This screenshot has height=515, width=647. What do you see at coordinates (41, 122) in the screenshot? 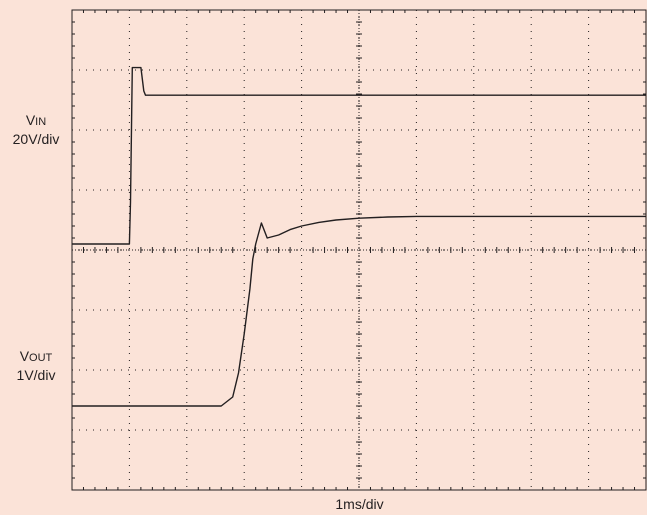
I see `vin-label-sub: IN` at bounding box center [41, 122].